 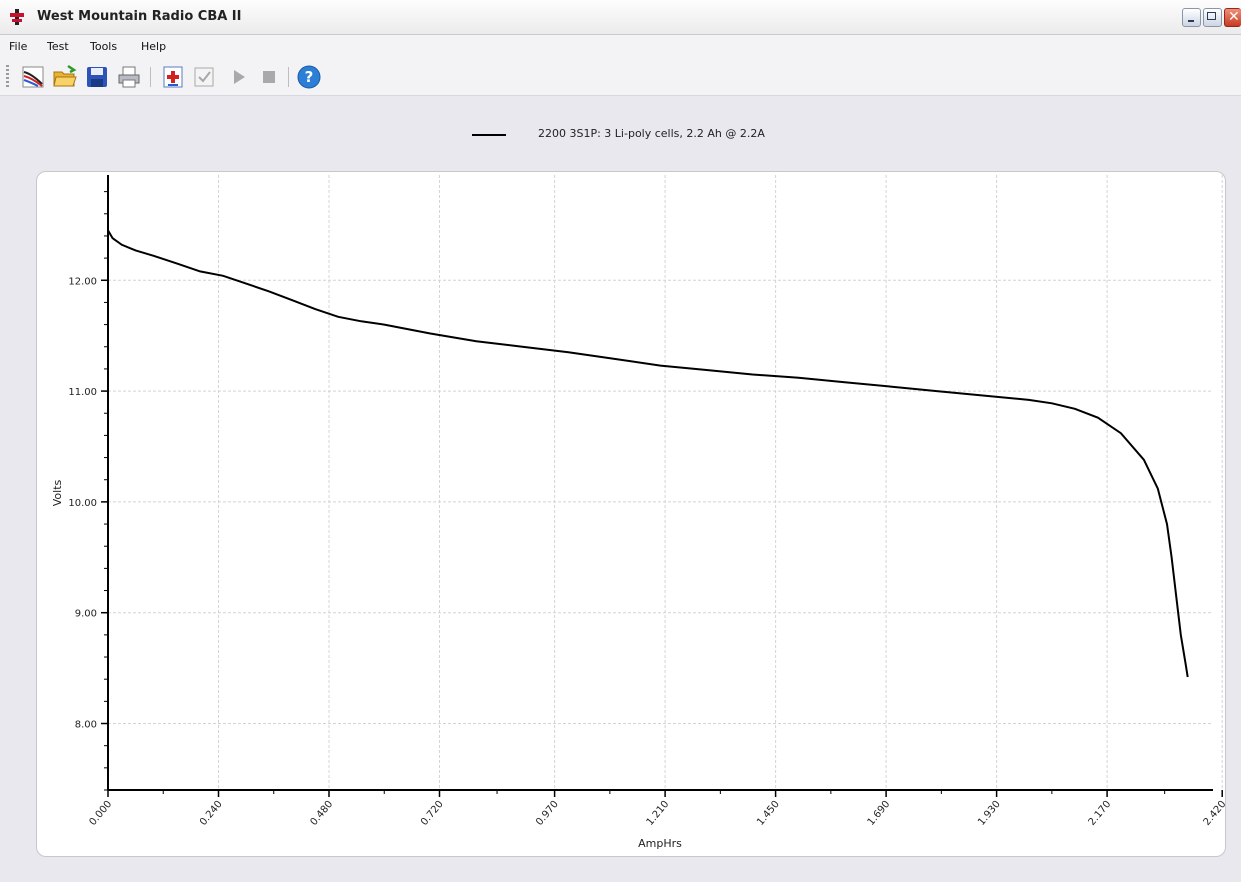 I want to click on x-axis-label: AmpHrs, so click(x=660, y=843).